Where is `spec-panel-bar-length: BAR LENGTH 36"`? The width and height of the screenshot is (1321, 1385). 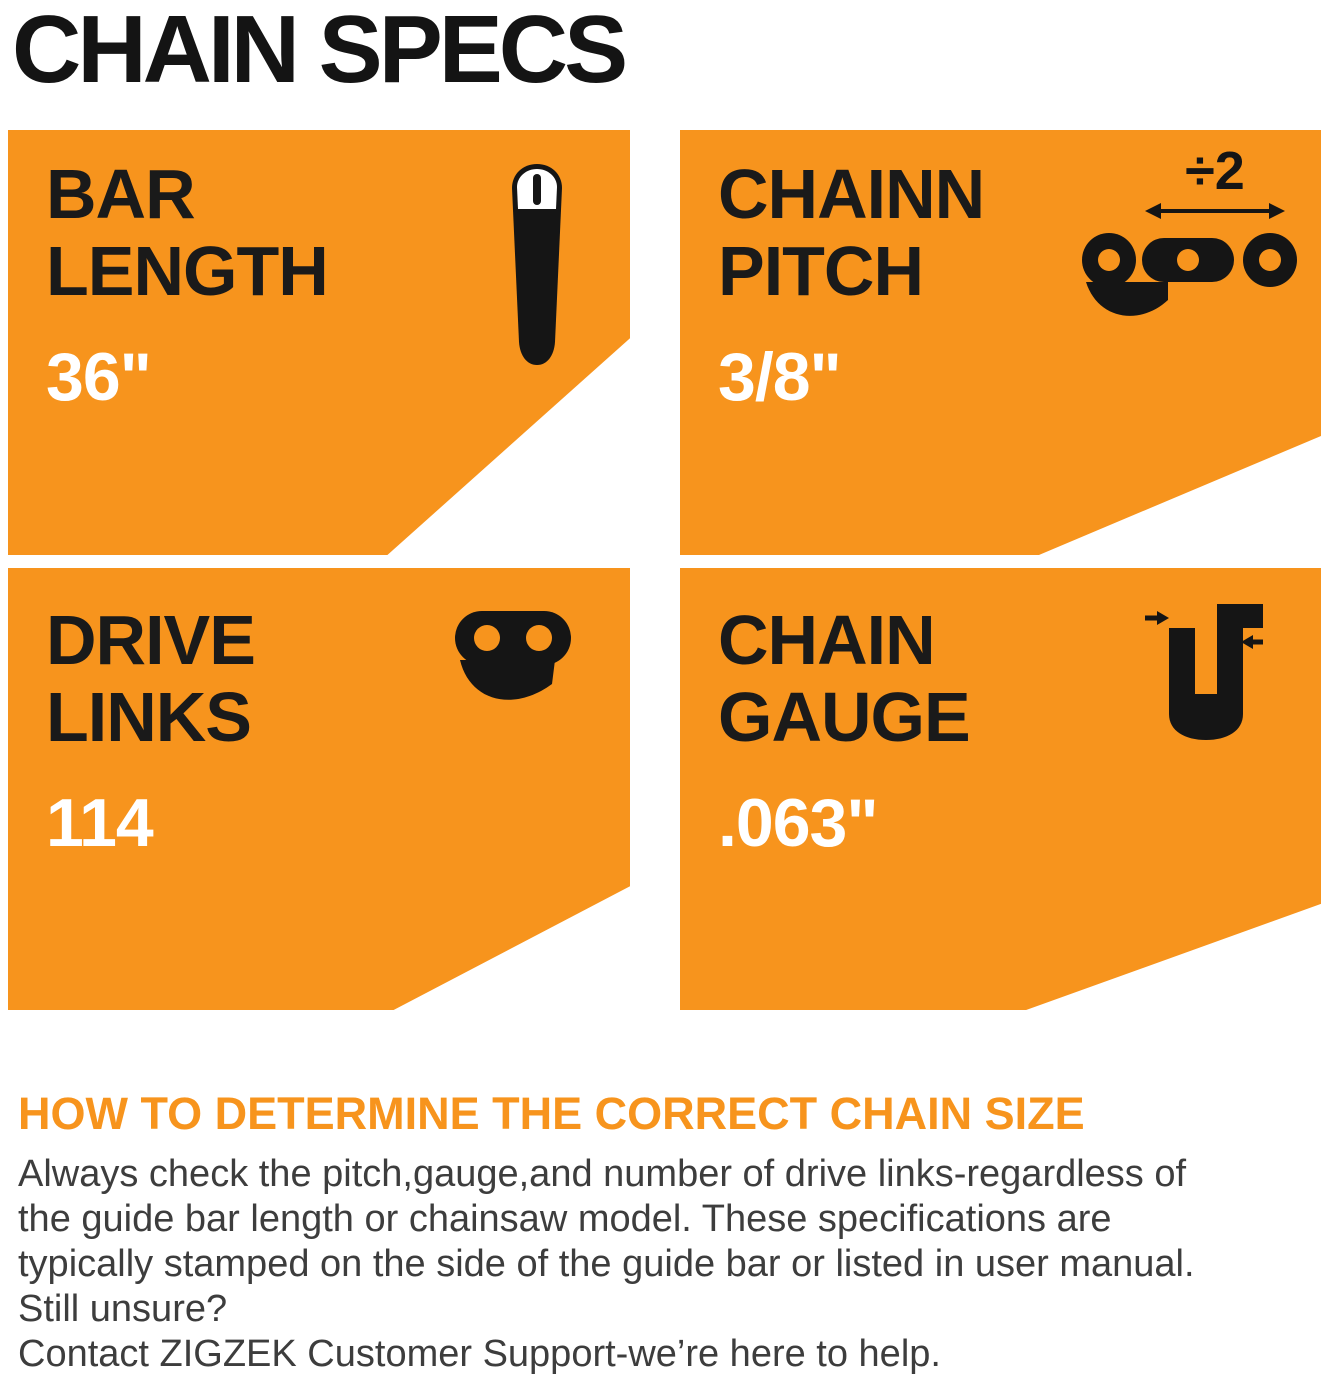
spec-panel-bar-length: BAR LENGTH 36" is located at coordinates (319, 342).